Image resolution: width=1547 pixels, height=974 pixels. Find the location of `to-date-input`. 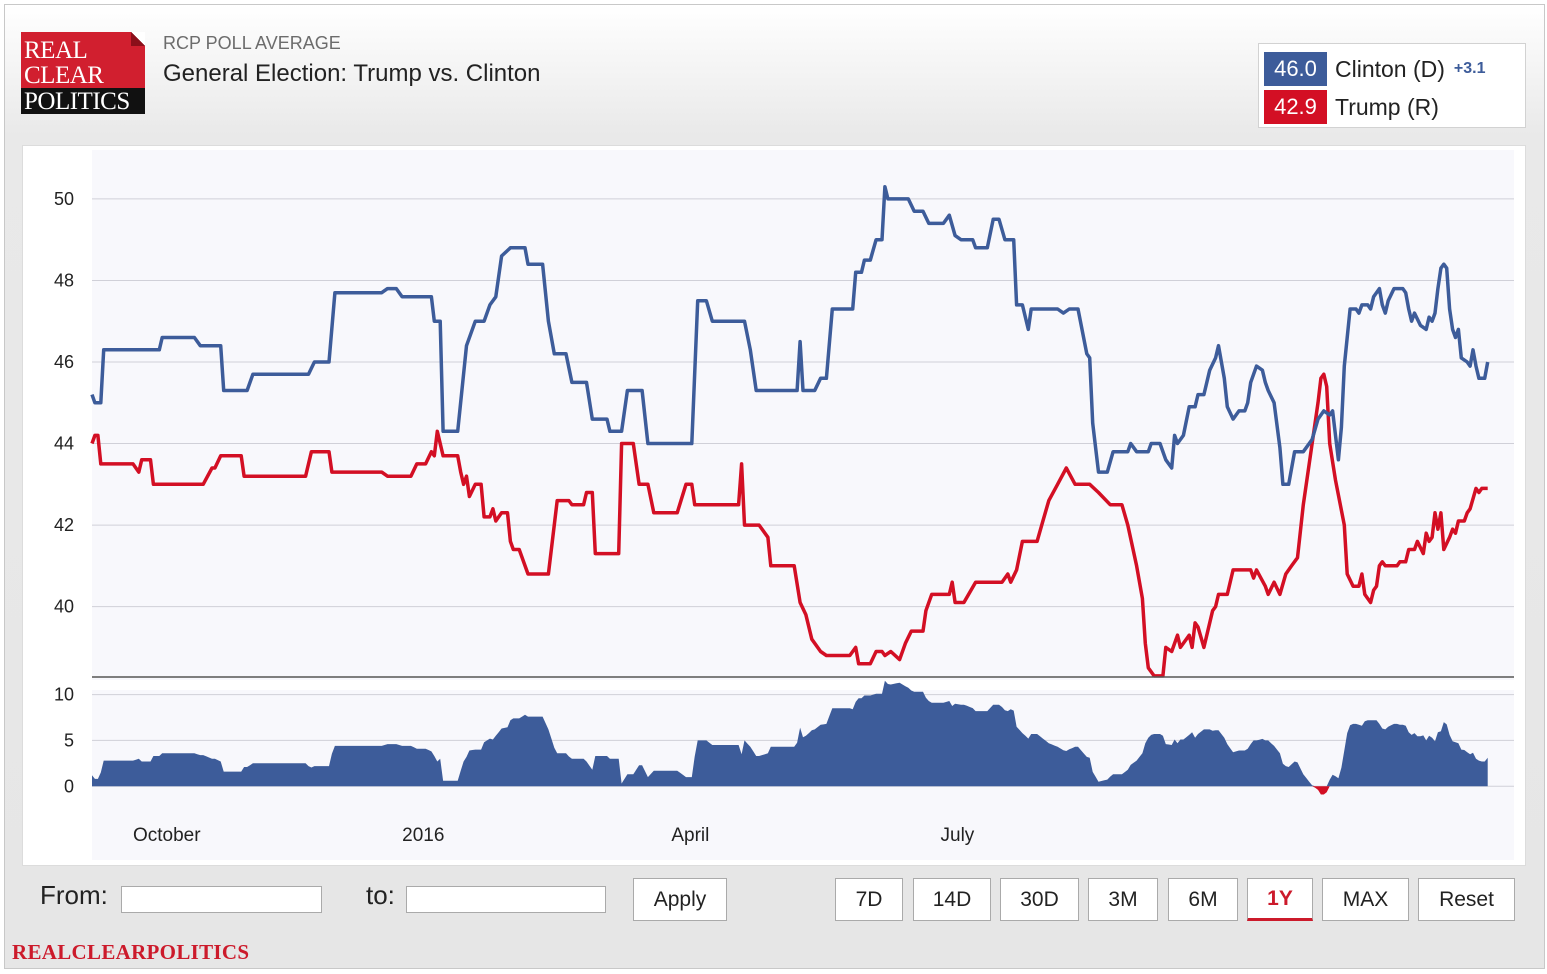

to-date-input is located at coordinates (506, 899).